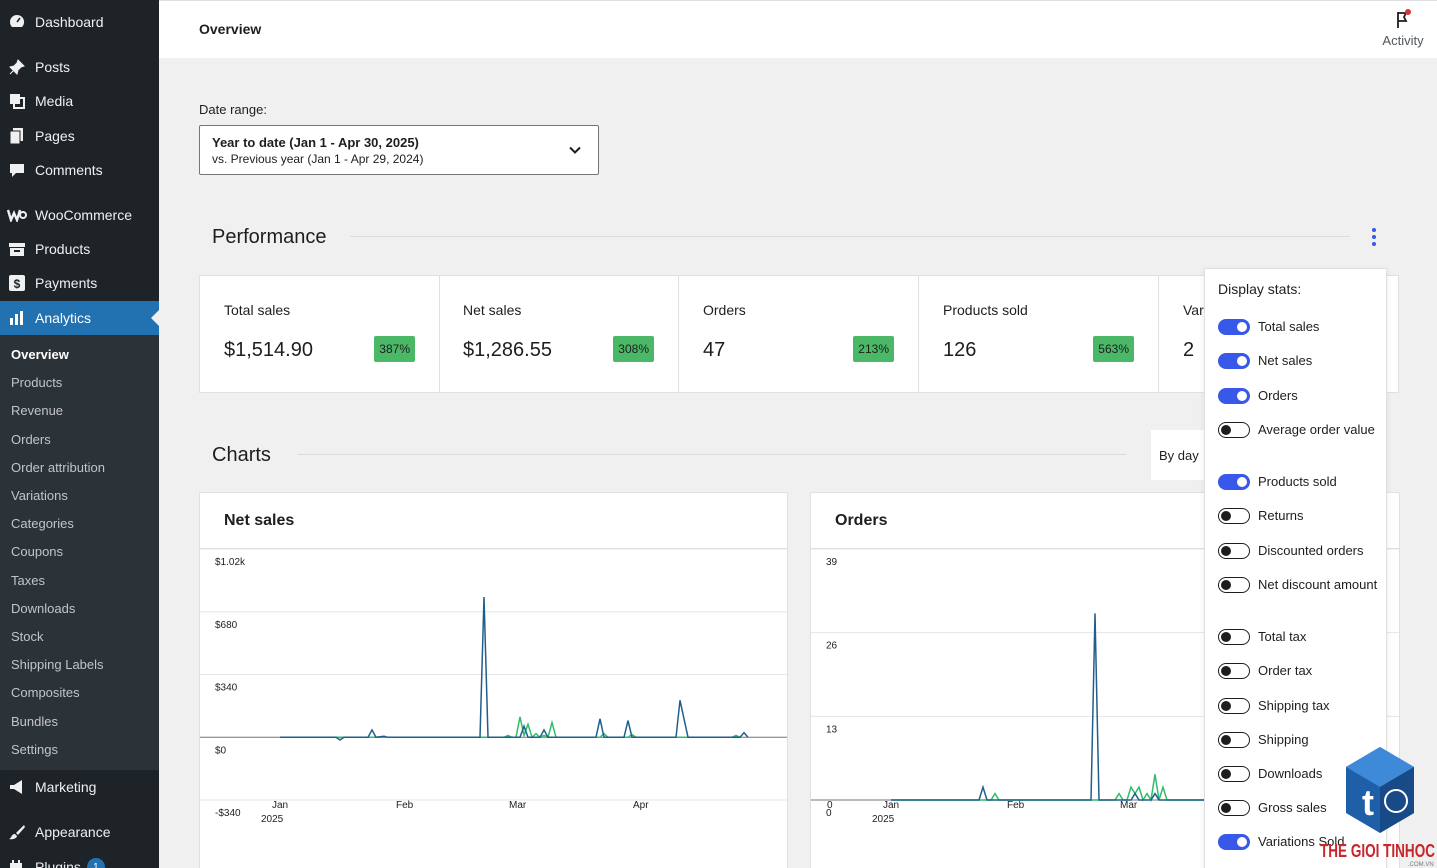  Describe the element at coordinates (394, 349) in the screenshot. I see `stat-delta-badge: 387%` at that location.